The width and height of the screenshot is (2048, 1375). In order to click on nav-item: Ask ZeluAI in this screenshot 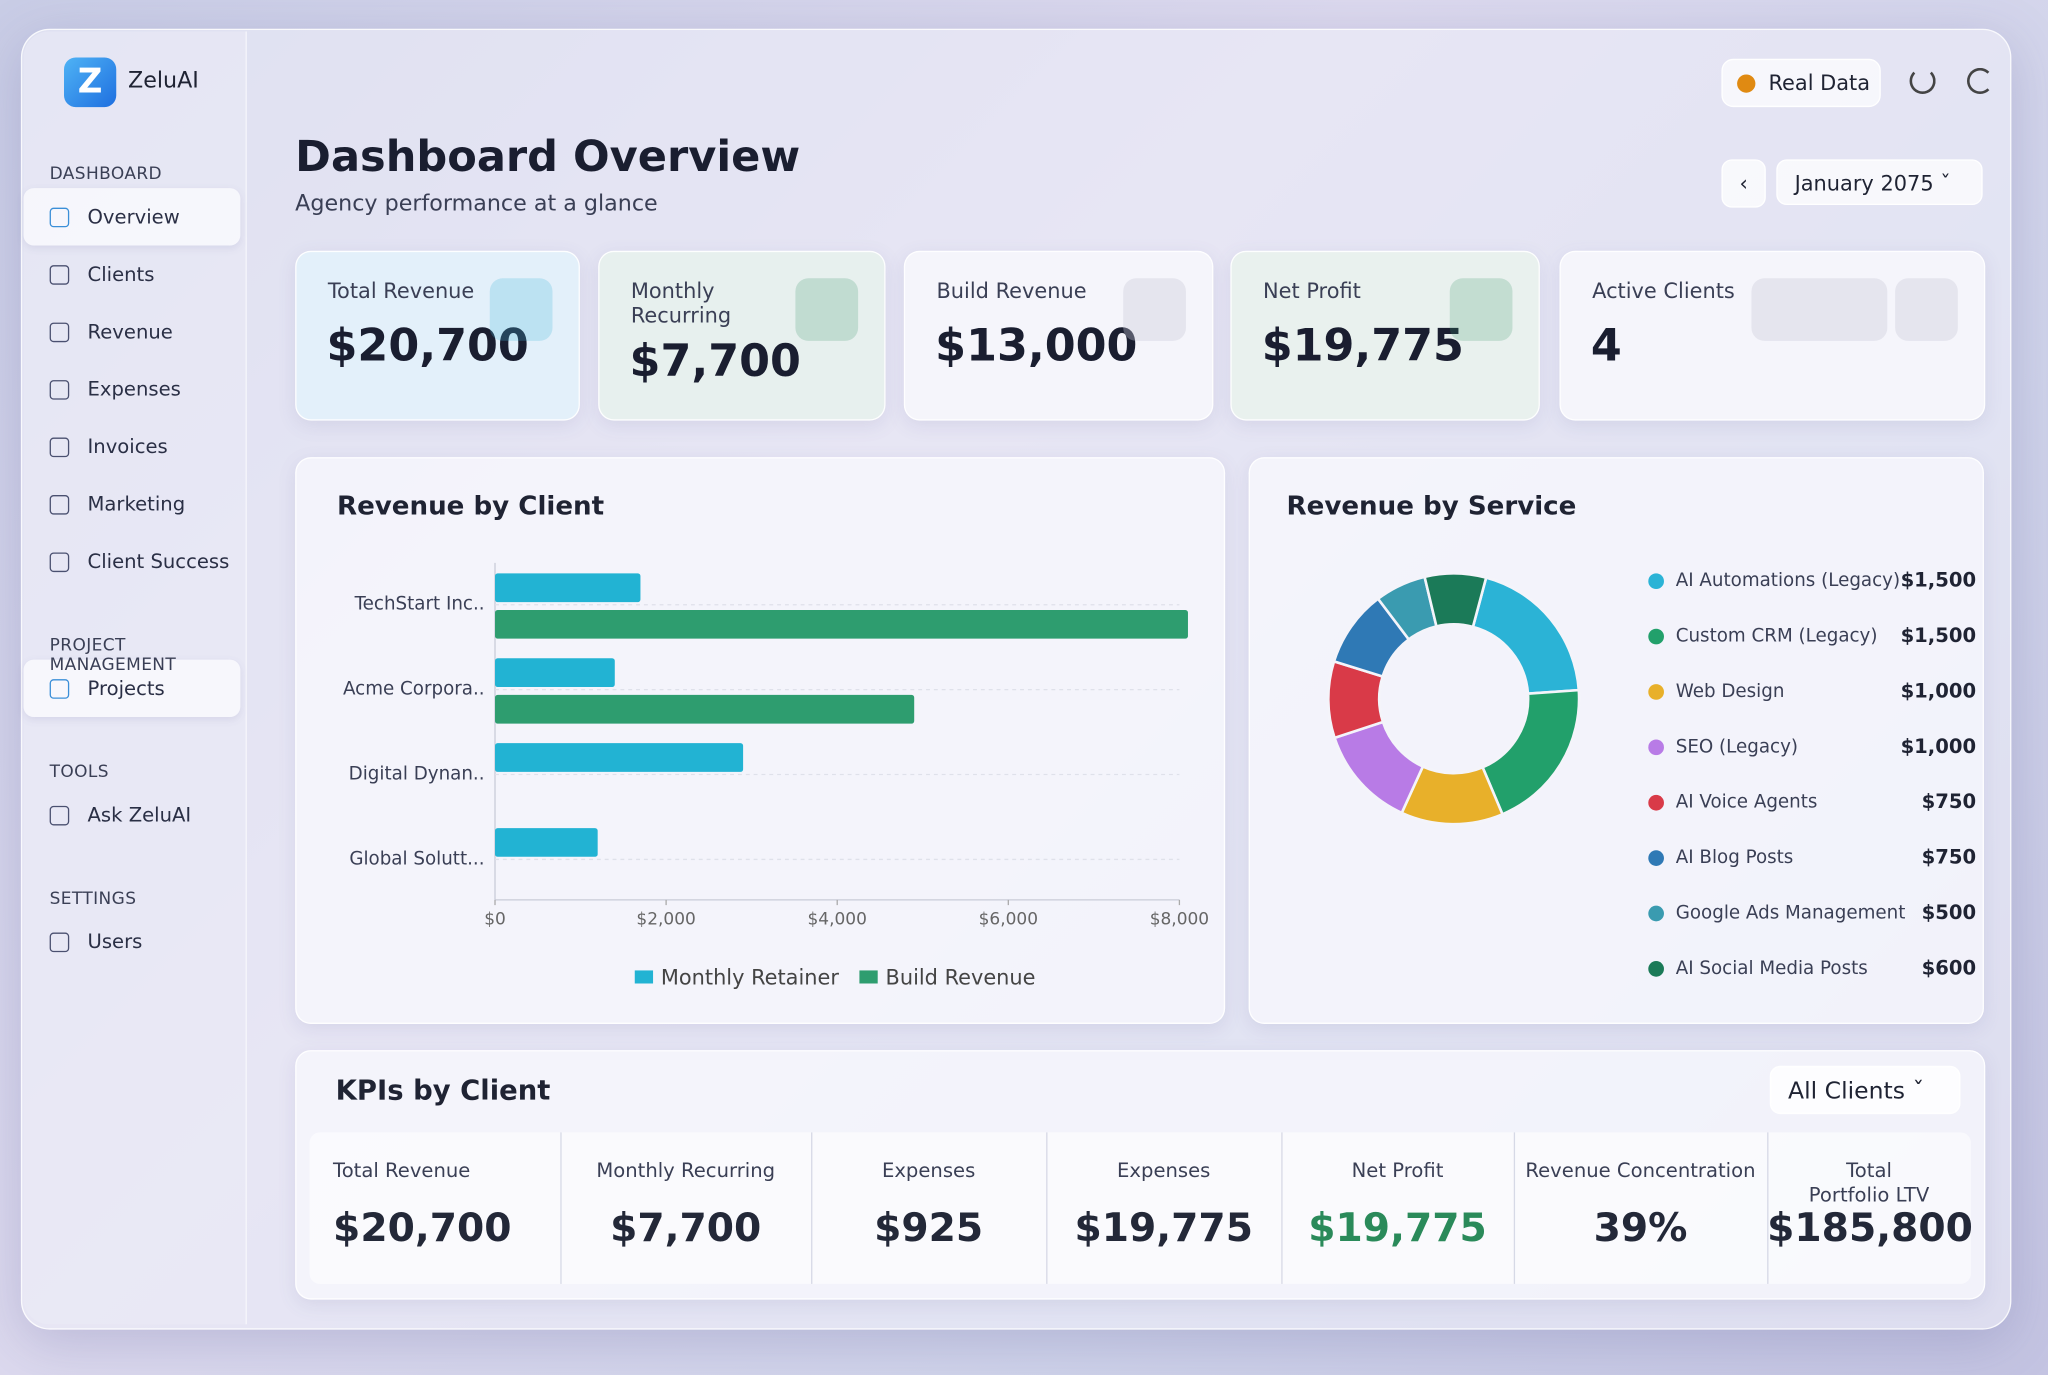, I will do `click(132, 814)`.